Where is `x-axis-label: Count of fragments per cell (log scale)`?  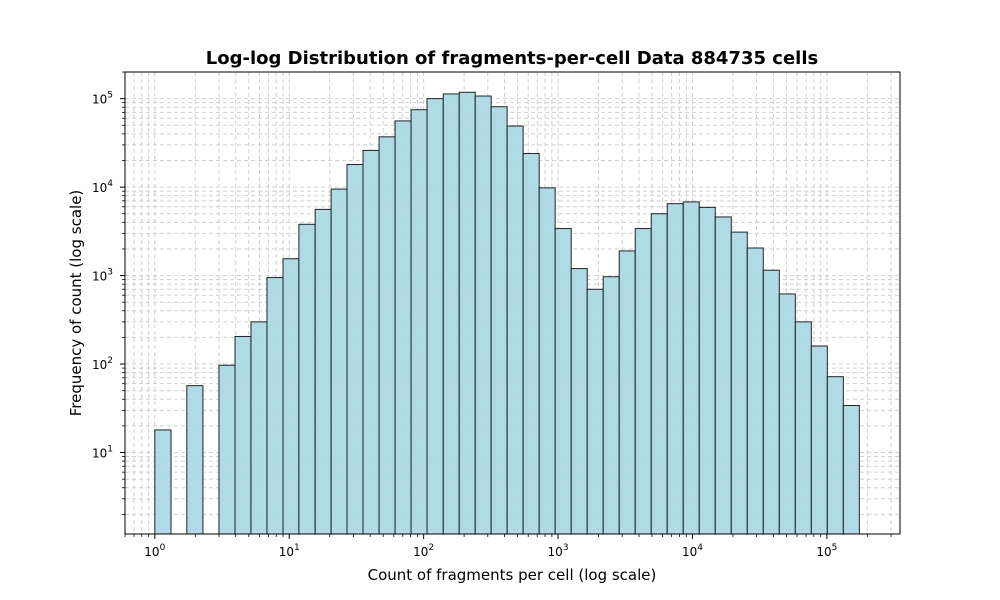 x-axis-label: Count of fragments per cell (log scale) is located at coordinates (512, 575).